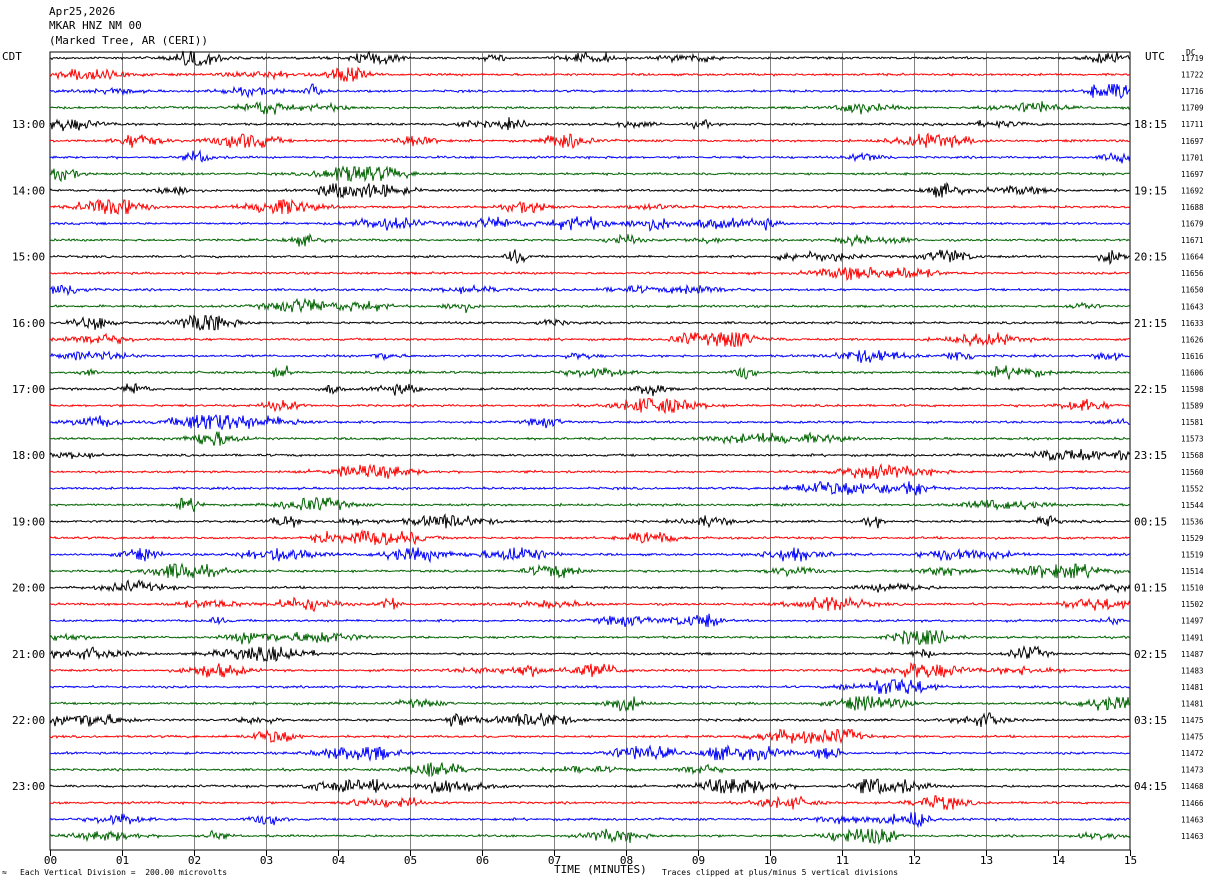 Image resolution: width=1210 pixels, height=886 pixels. I want to click on dc-offset-label: 11626, so click(1192, 339).